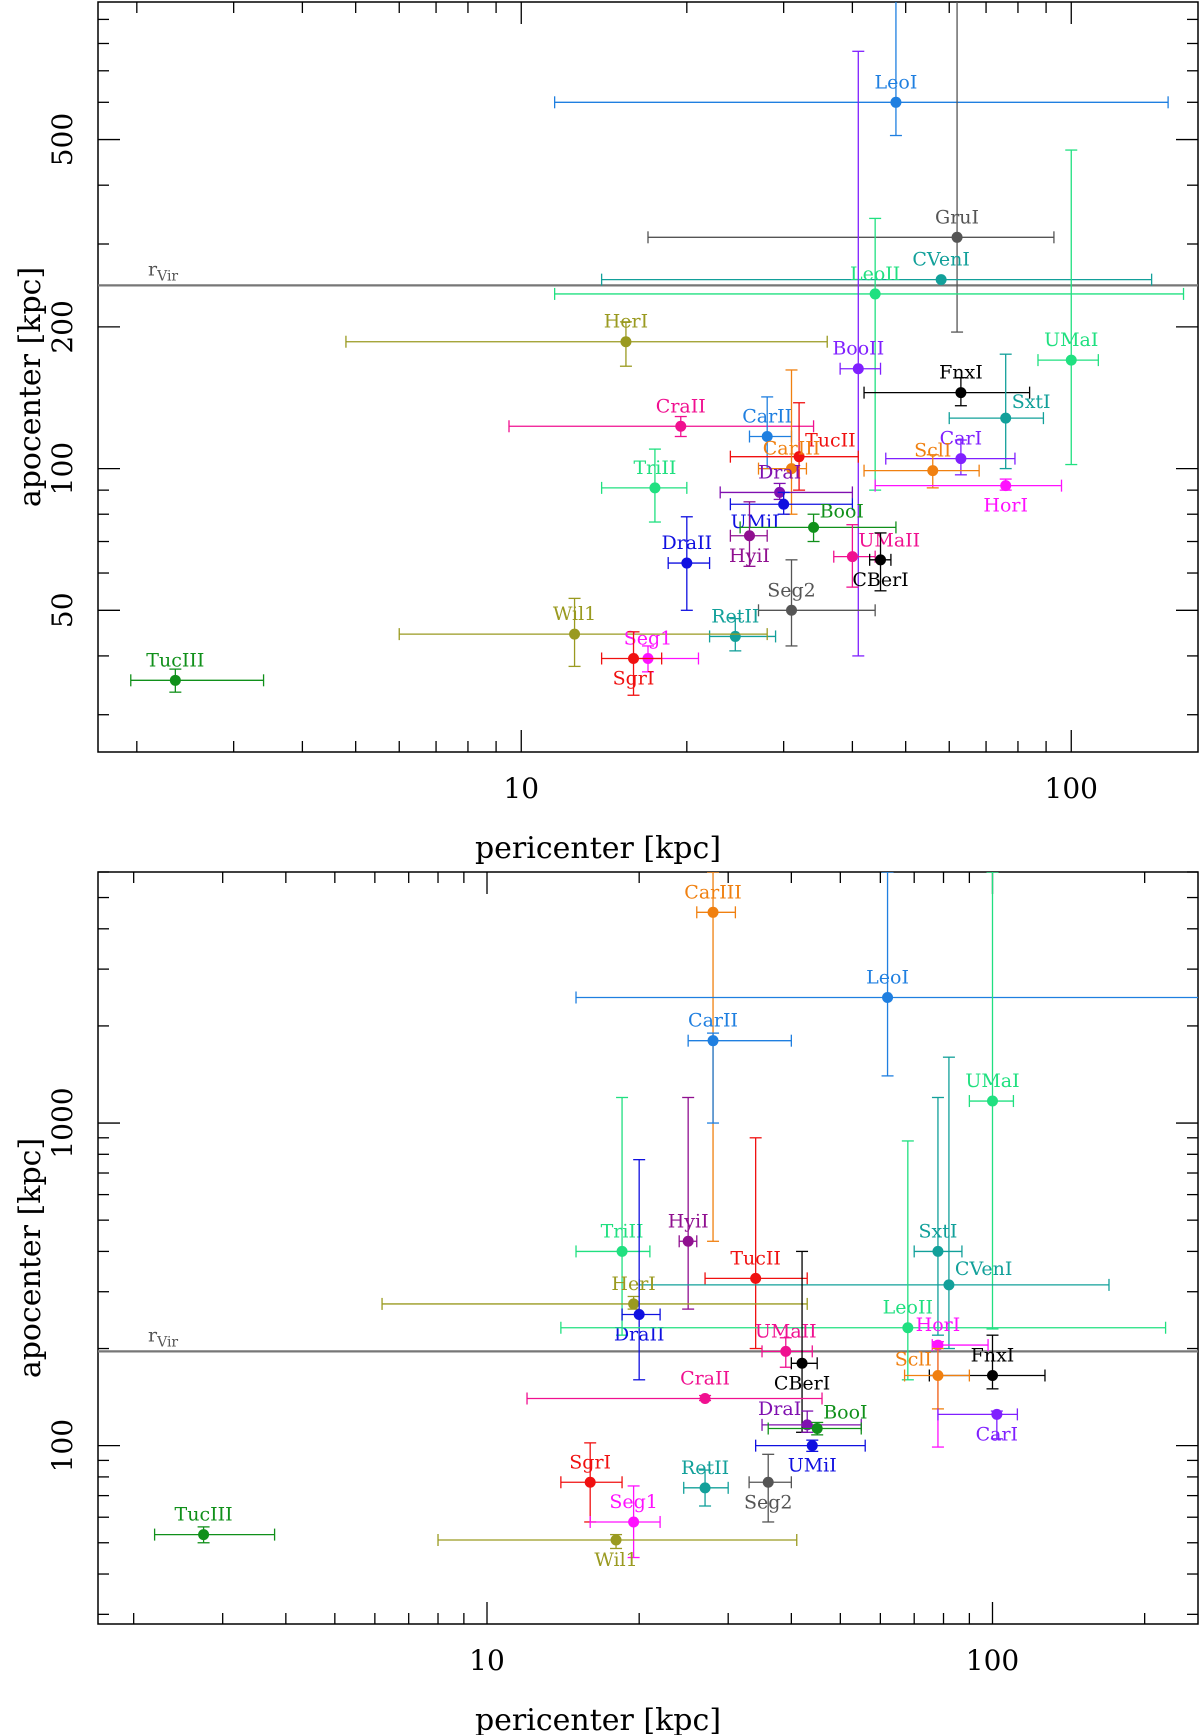 The image size is (1200, 1735). I want to click on data-point-wil1: Wil1, so click(583, 632).